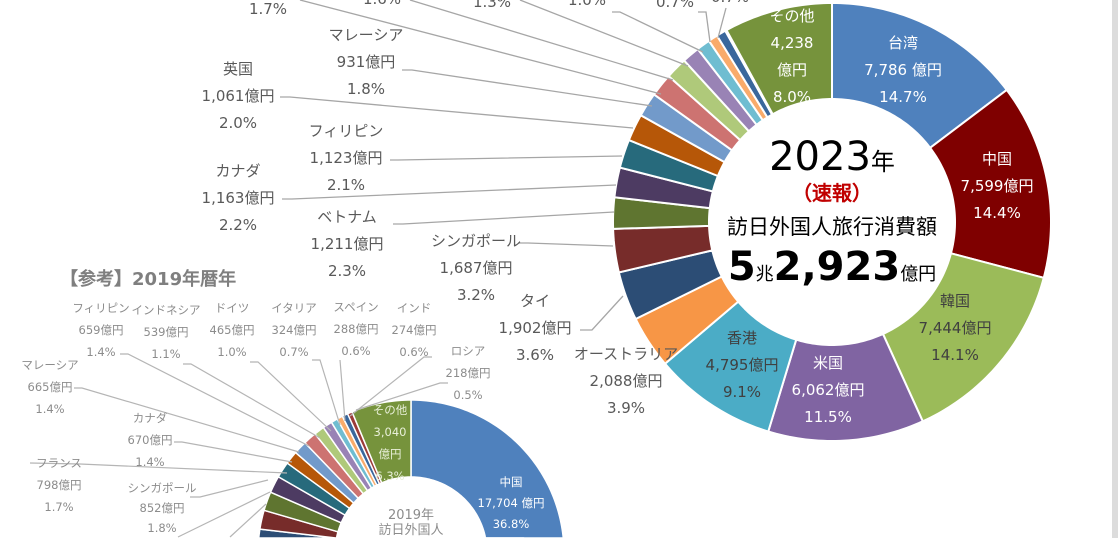  Describe the element at coordinates (366, 62) in the screenshot. I see `data-label-malaysia: マレーシア 931億円 1.8%` at that location.